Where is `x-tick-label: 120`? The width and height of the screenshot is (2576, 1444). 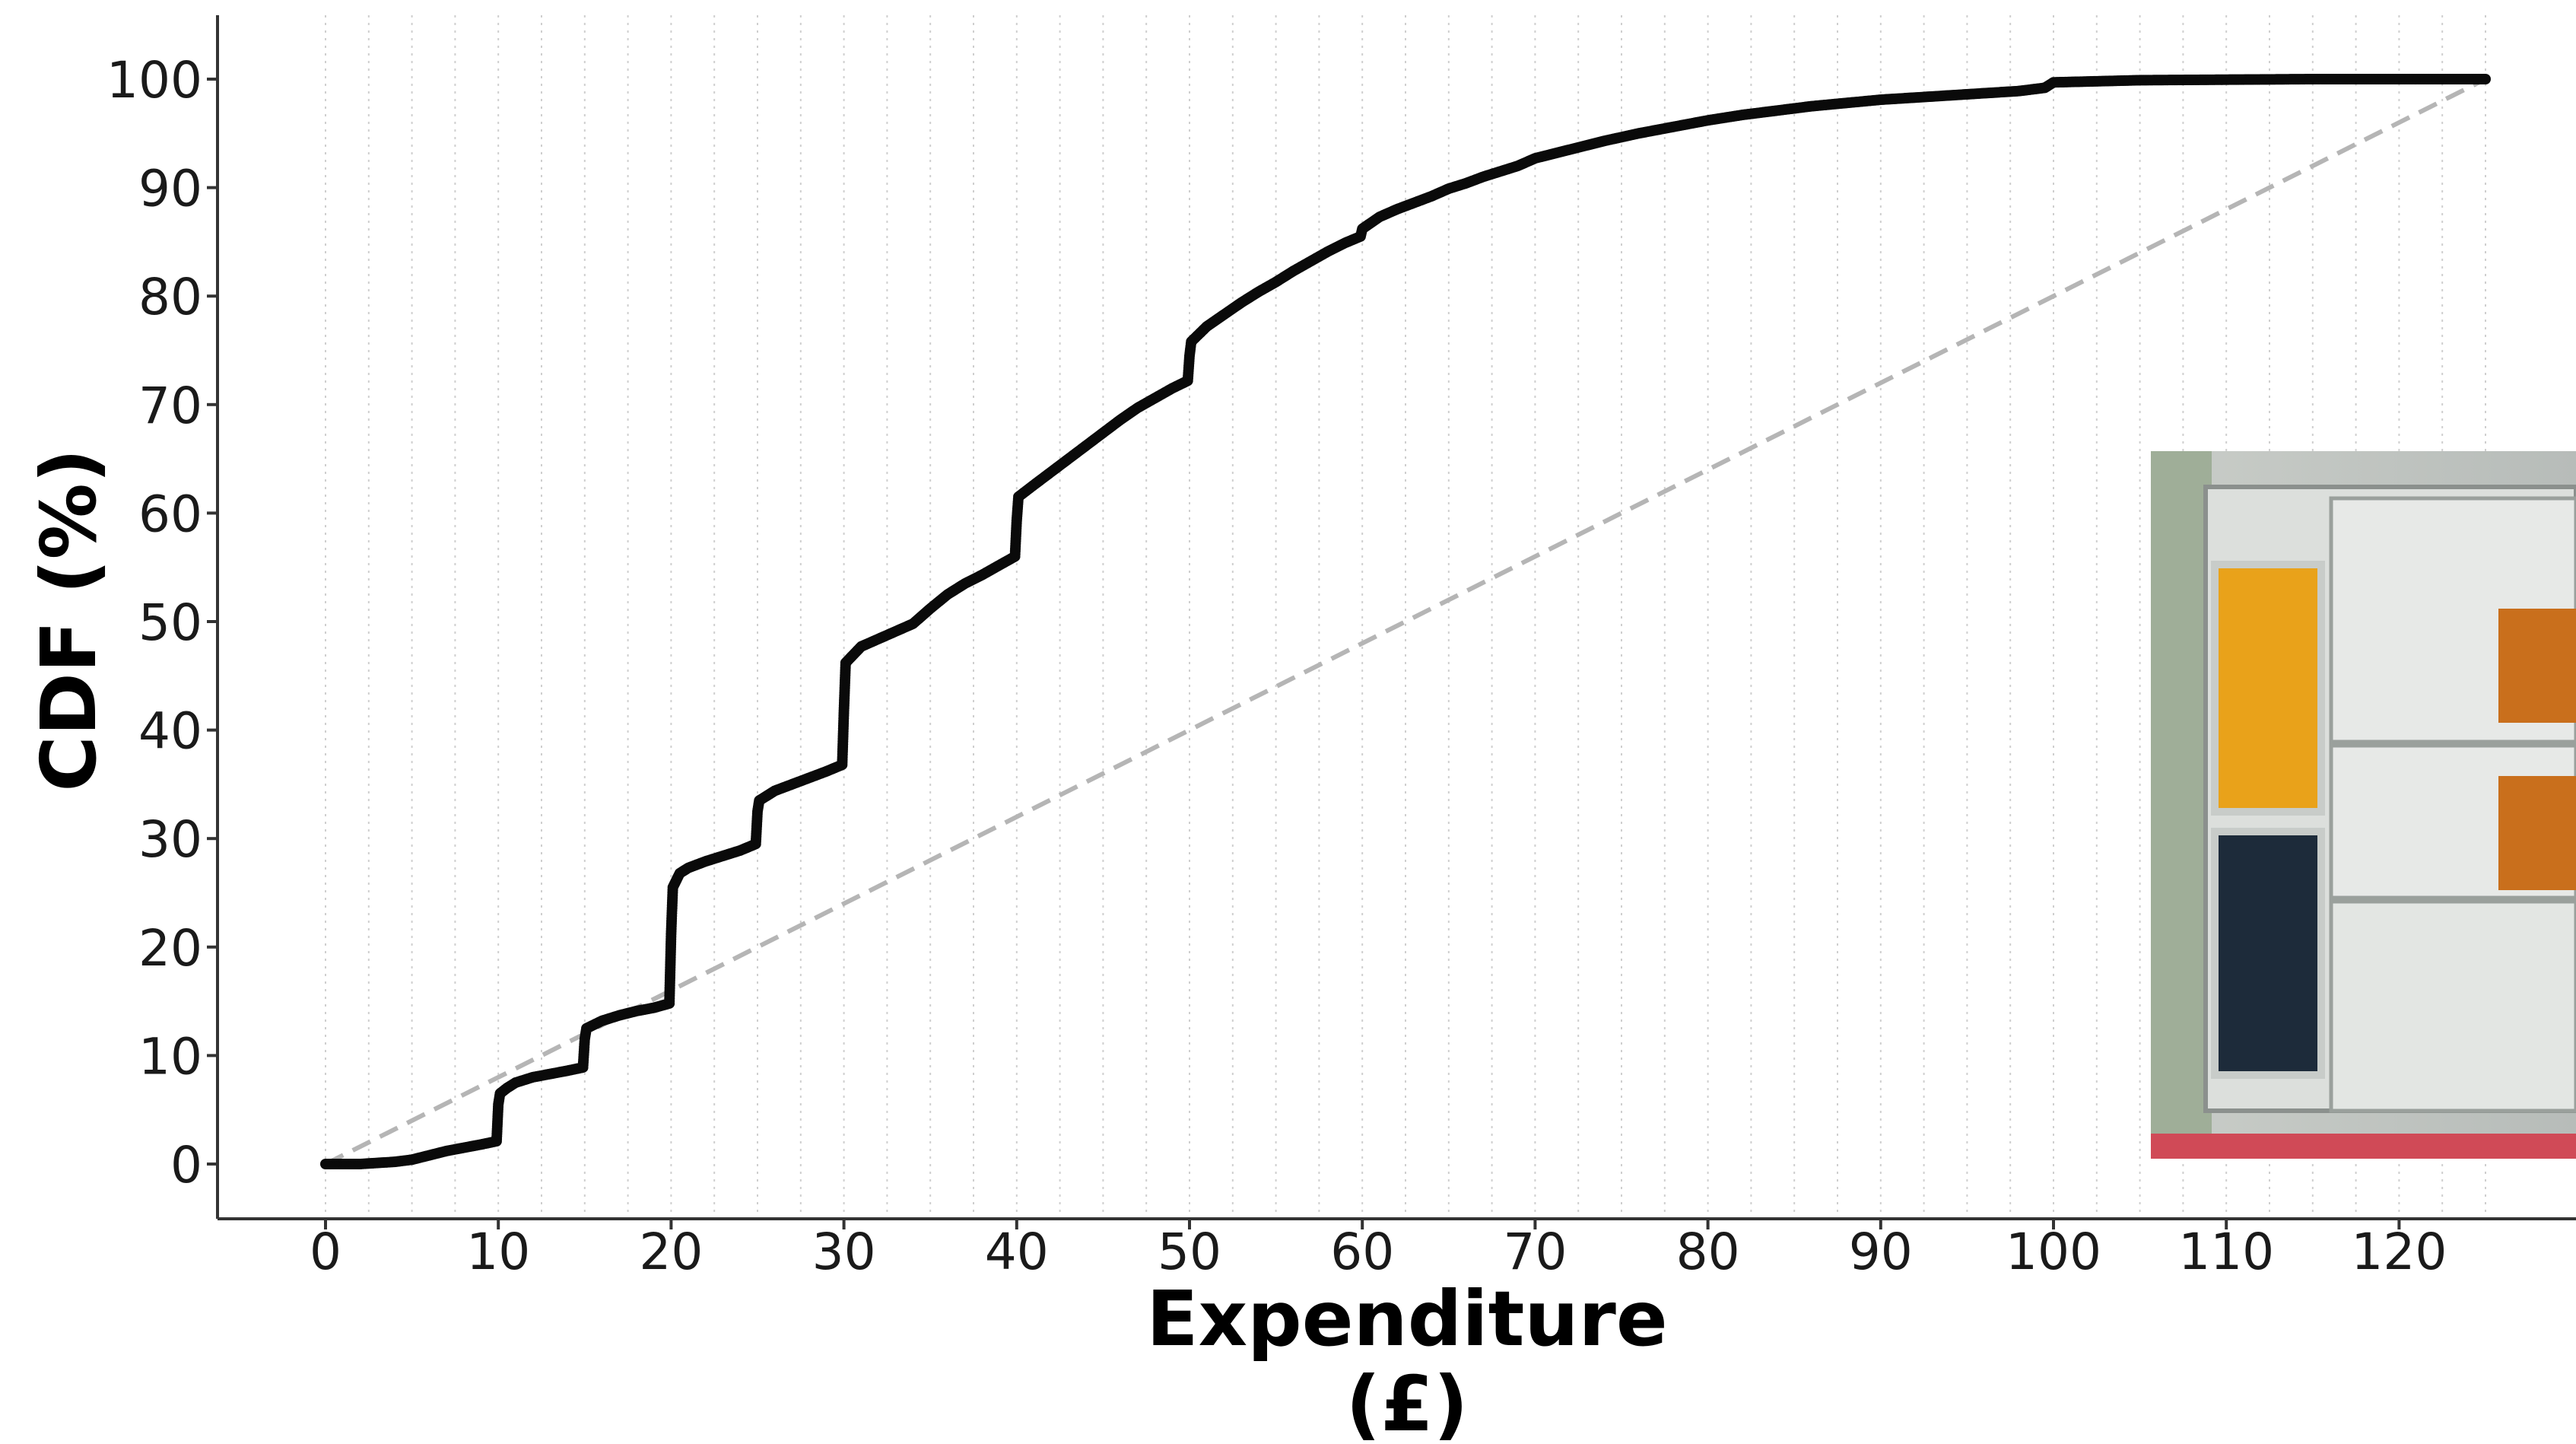 x-tick-label: 120 is located at coordinates (2399, 1252).